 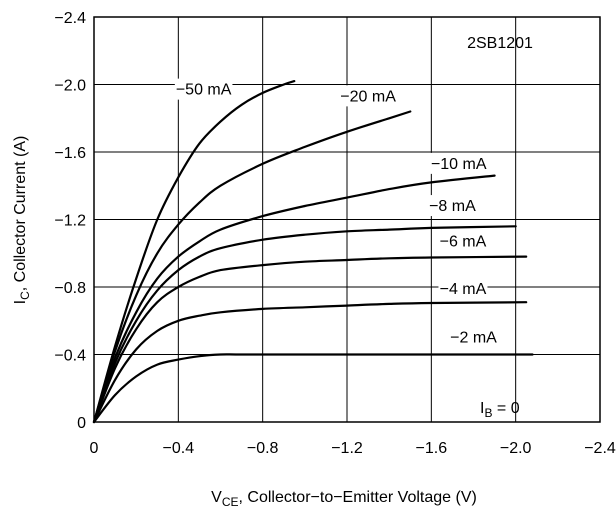 I want to click on y-tick-label: −1.2, so click(x=70, y=221).